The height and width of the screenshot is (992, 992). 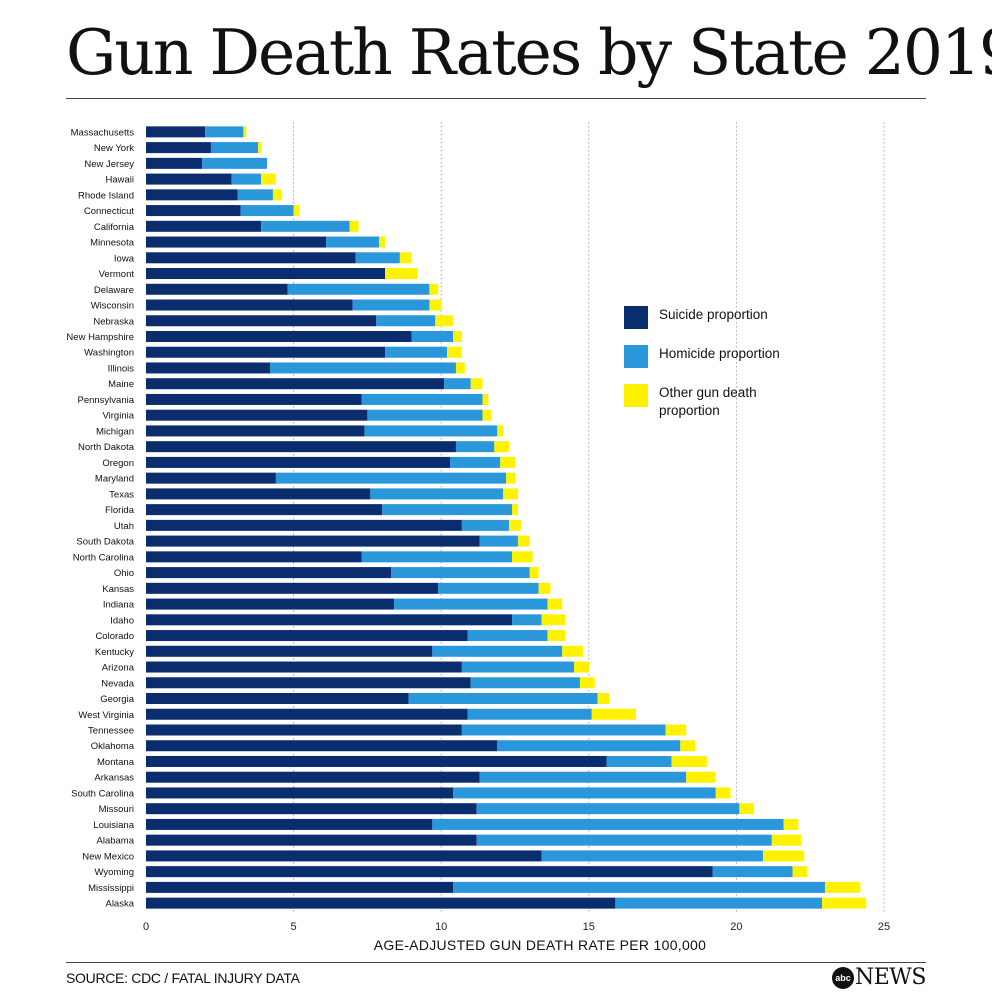 I want to click on category-label: Washington, so click(x=109, y=353).